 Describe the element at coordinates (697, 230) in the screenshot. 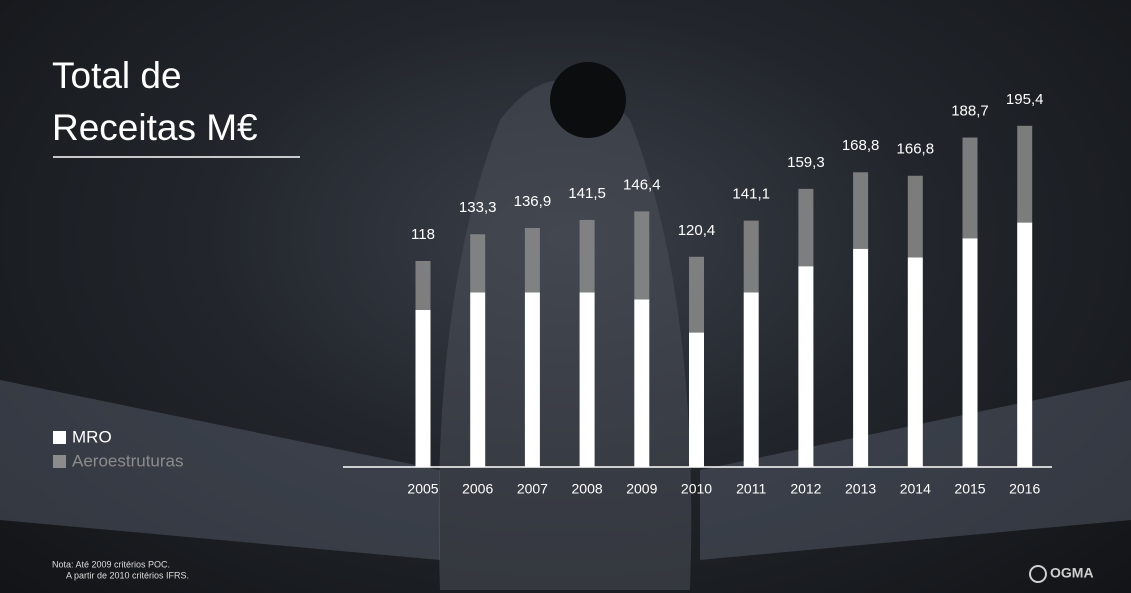

I see `total-label: 120,4` at that location.